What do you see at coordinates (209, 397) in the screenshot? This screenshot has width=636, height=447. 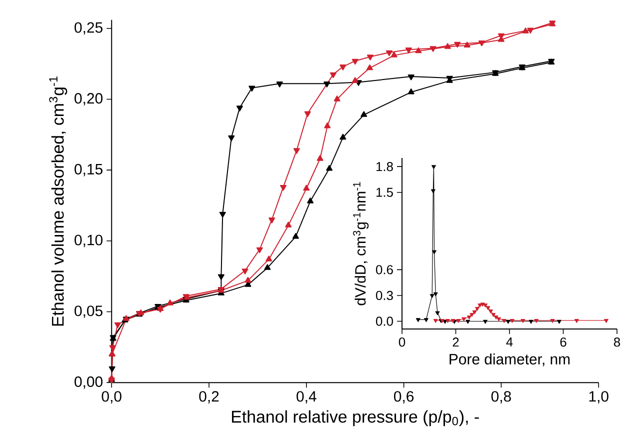 I see `x-tick-label: 0,2` at bounding box center [209, 397].